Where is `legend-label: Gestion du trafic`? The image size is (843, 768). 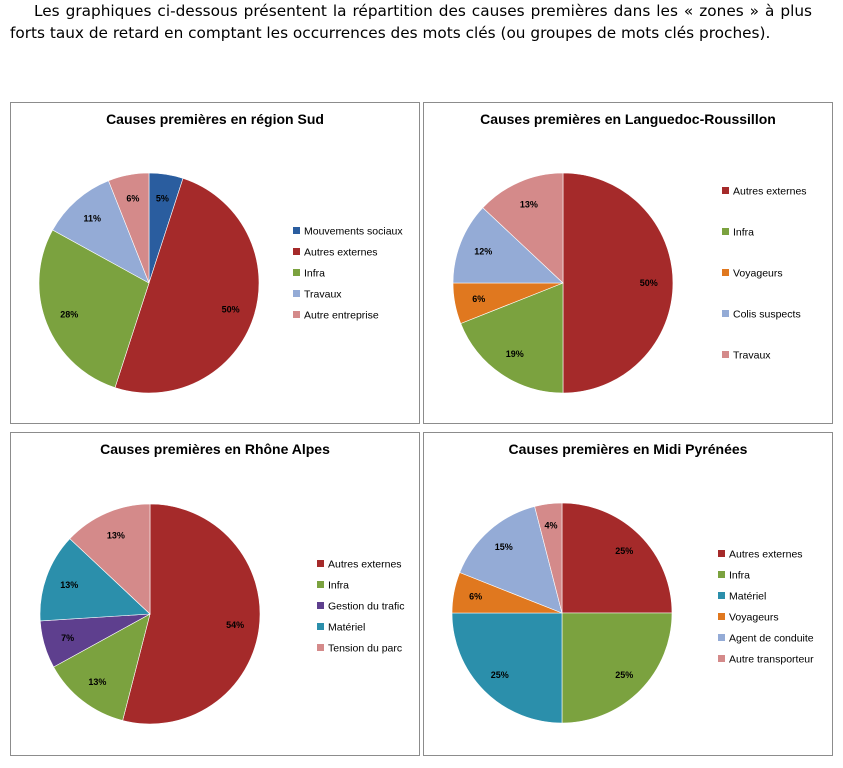
legend-label: Gestion du trafic is located at coordinates (366, 607).